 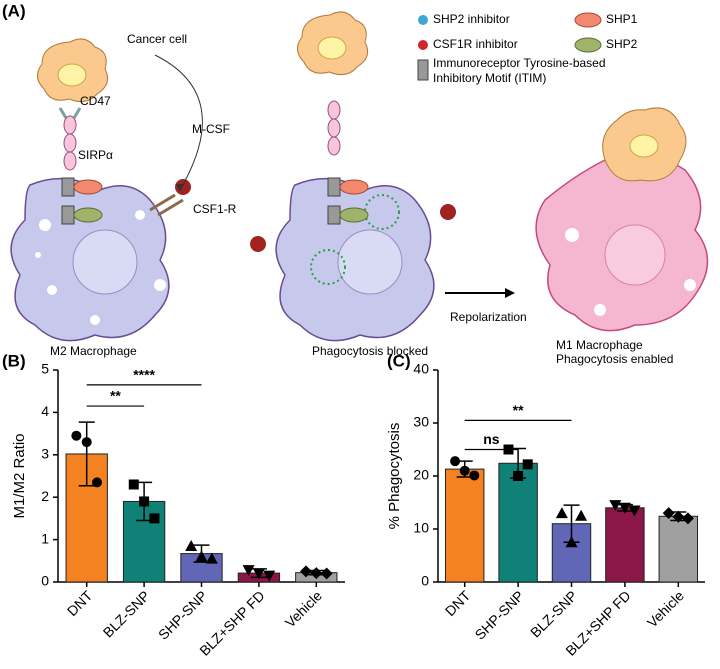 What do you see at coordinates (95, 155) in the screenshot?
I see `label: SIRPα` at bounding box center [95, 155].